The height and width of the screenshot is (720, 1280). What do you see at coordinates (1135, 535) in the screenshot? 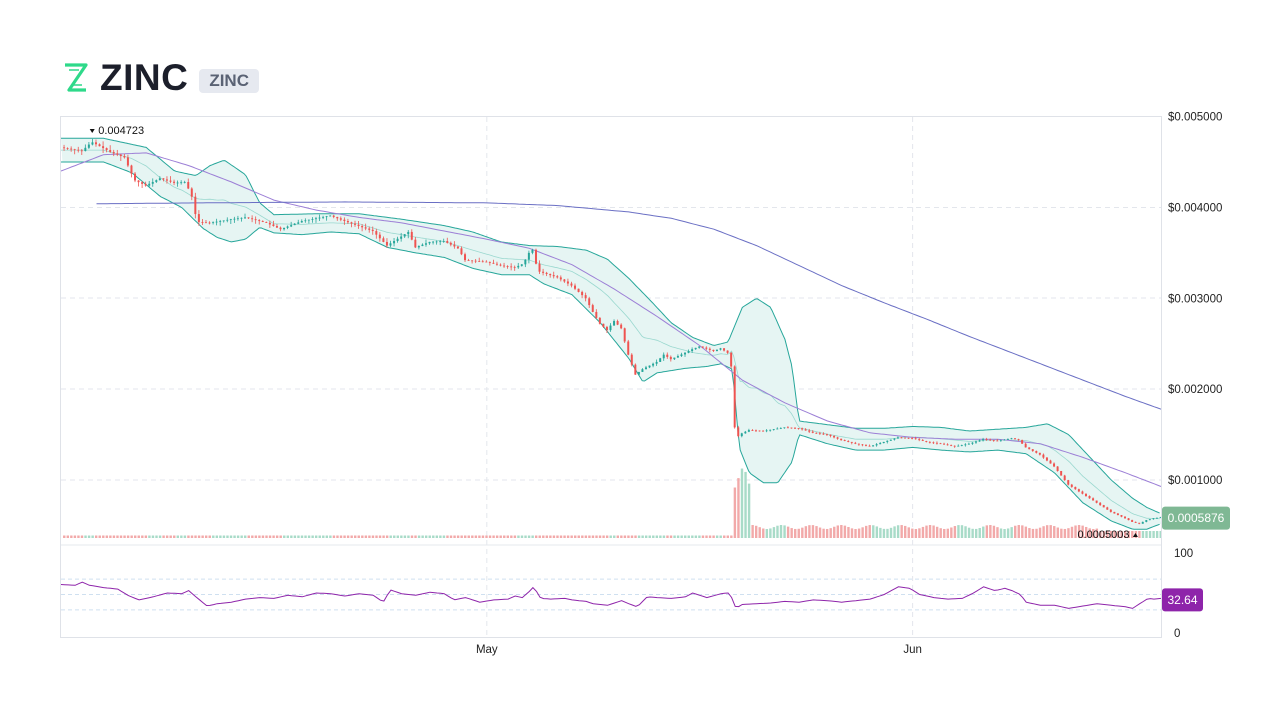
I see `low-marker-icon` at bounding box center [1135, 535].